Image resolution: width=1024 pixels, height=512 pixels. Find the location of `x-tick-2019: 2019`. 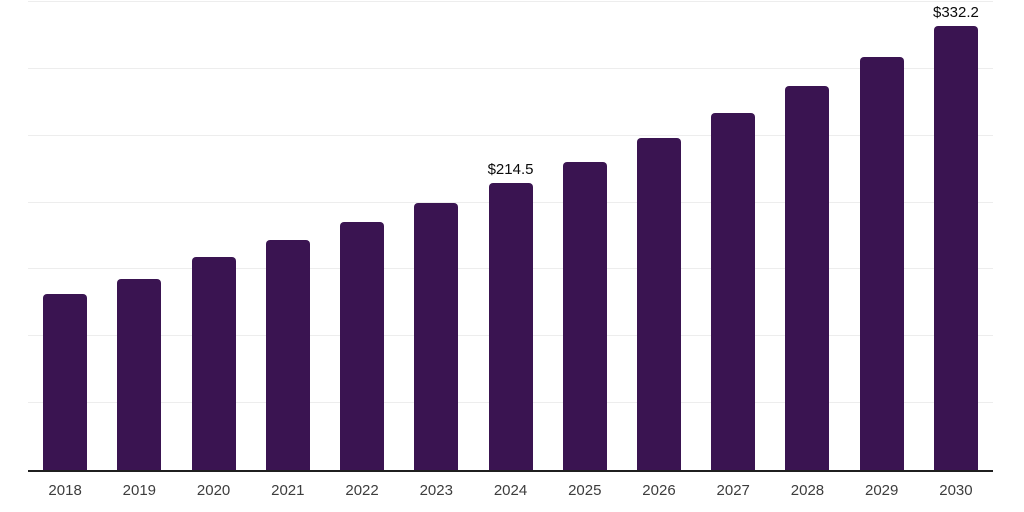

x-tick-2019: 2019 is located at coordinates (139, 490).